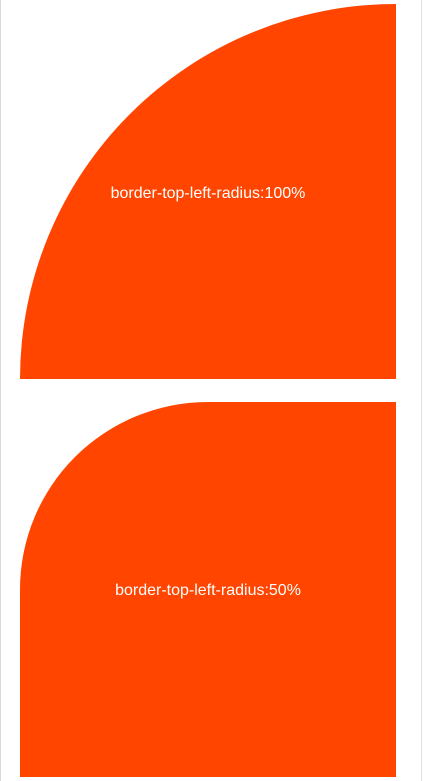 The width and height of the screenshot is (435, 781). Describe the element at coordinates (421, 390) in the screenshot. I see `right-scrollbar-edge` at that location.